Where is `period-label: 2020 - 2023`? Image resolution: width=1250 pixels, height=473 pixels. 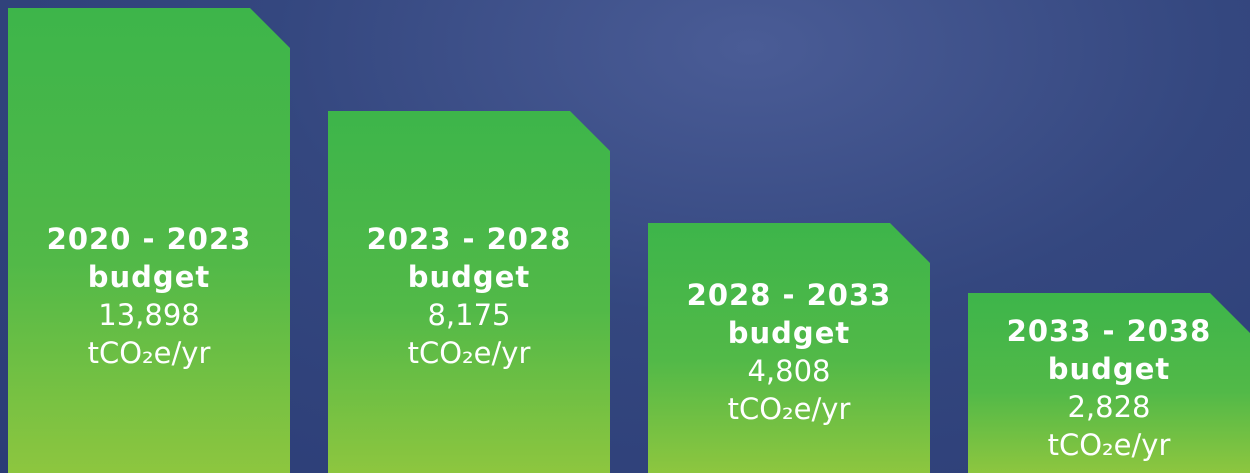 period-label: 2020 - 2023 is located at coordinates (149, 239).